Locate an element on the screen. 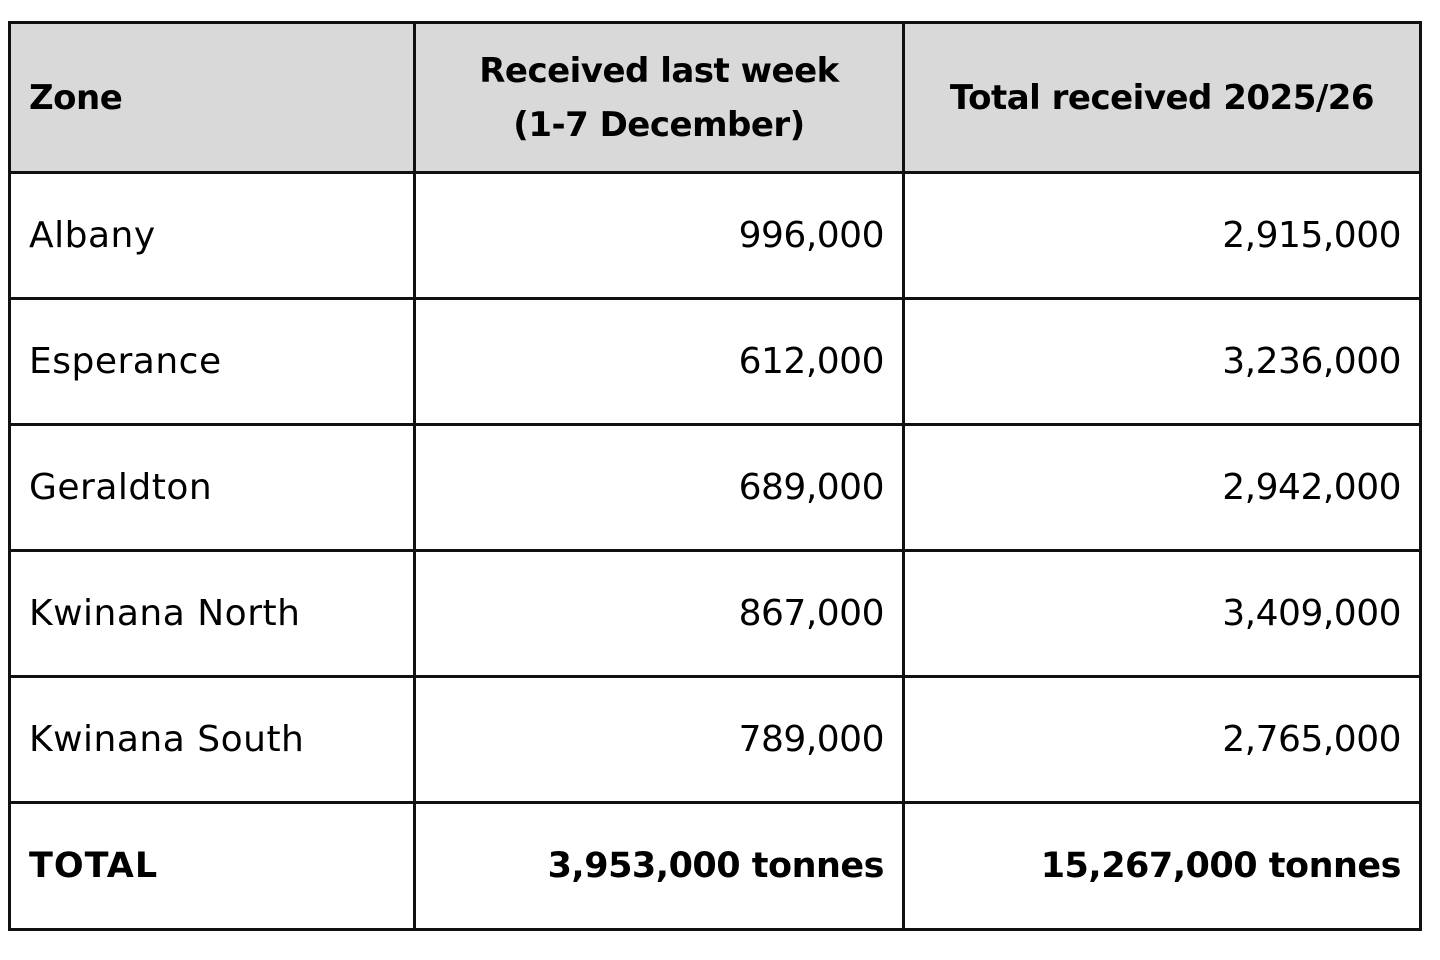  total-season-value: 15,267,000 tonnes is located at coordinates (1162, 866).